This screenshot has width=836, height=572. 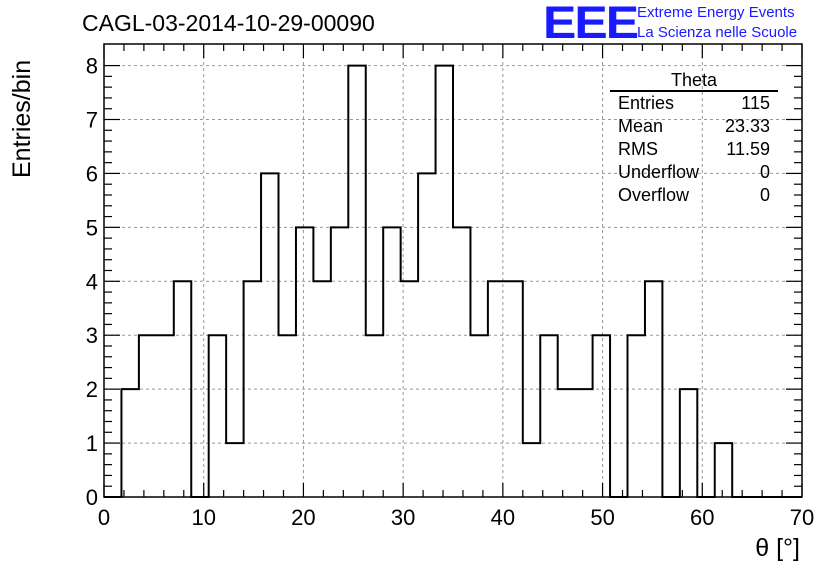 I want to click on stats-row-mean: Mean 23.33, so click(x=694, y=126).